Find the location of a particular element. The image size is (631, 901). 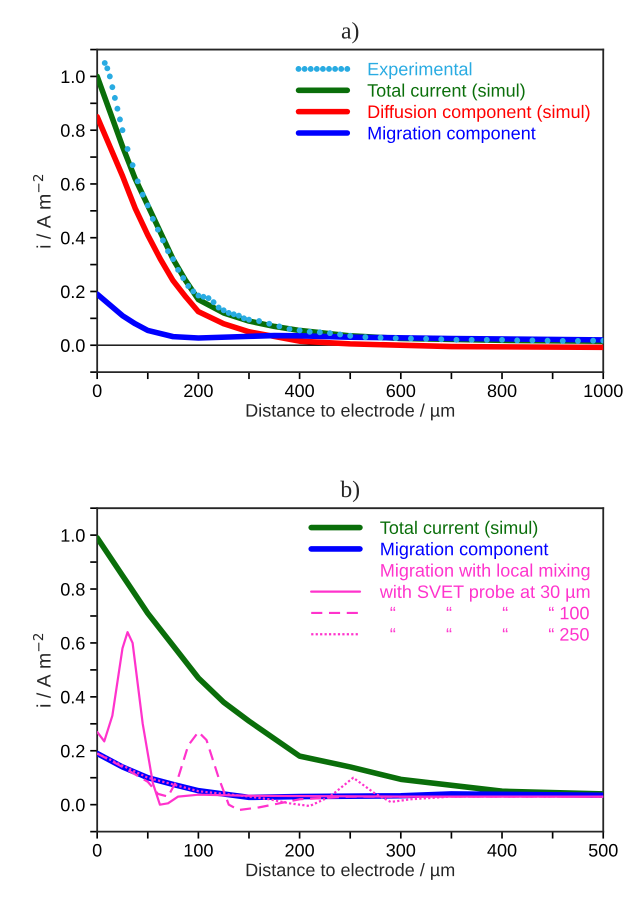

chart-title: a) is located at coordinates (350, 33).